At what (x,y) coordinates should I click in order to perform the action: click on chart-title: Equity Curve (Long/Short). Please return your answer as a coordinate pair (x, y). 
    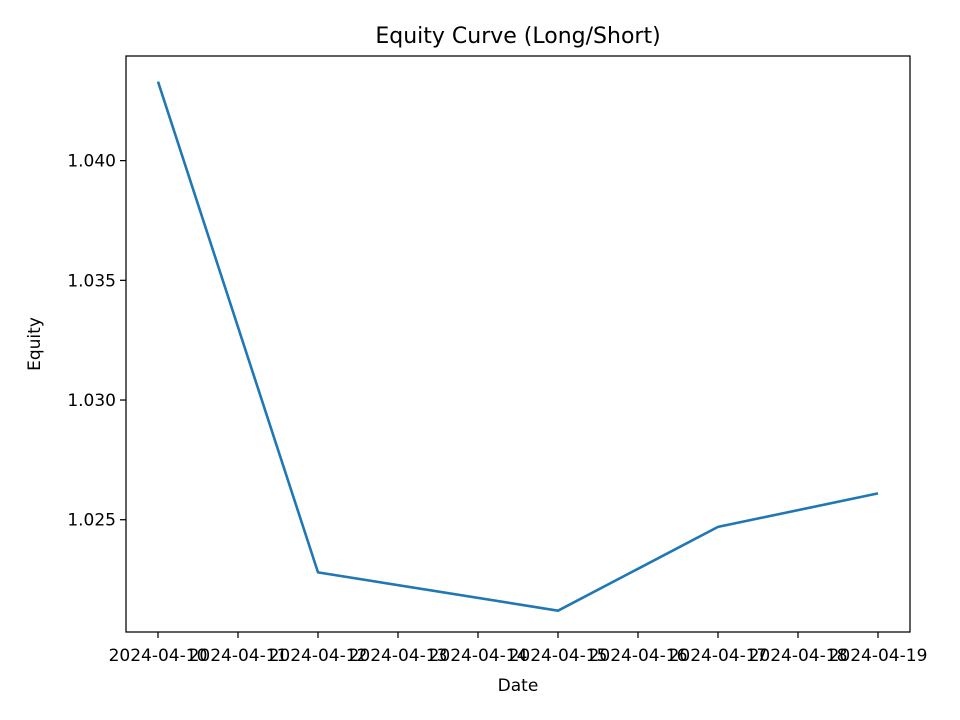
    Looking at the image, I should click on (517, 36).